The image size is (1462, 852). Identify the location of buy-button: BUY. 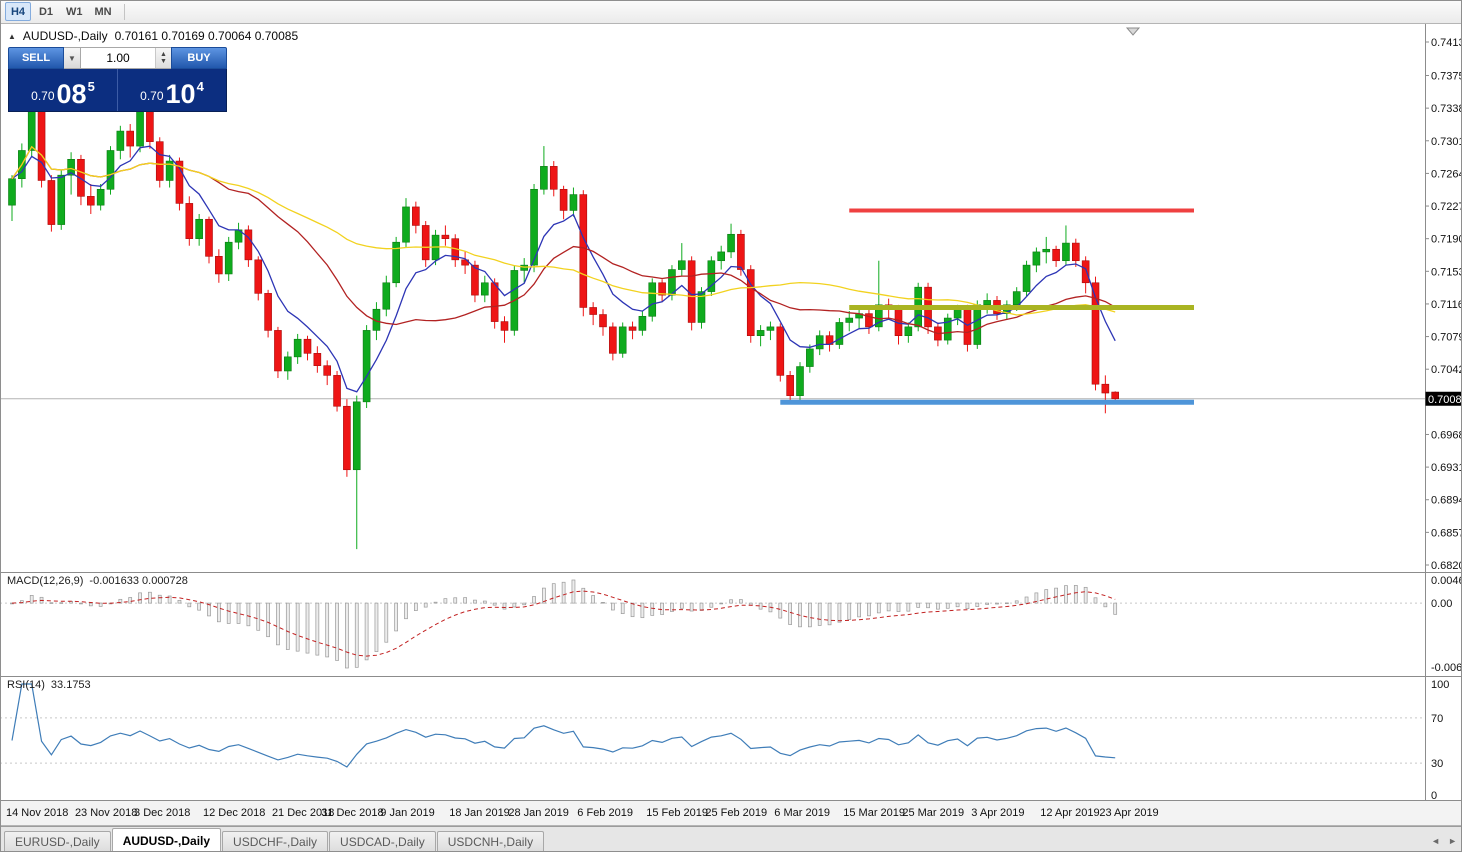
(199, 58).